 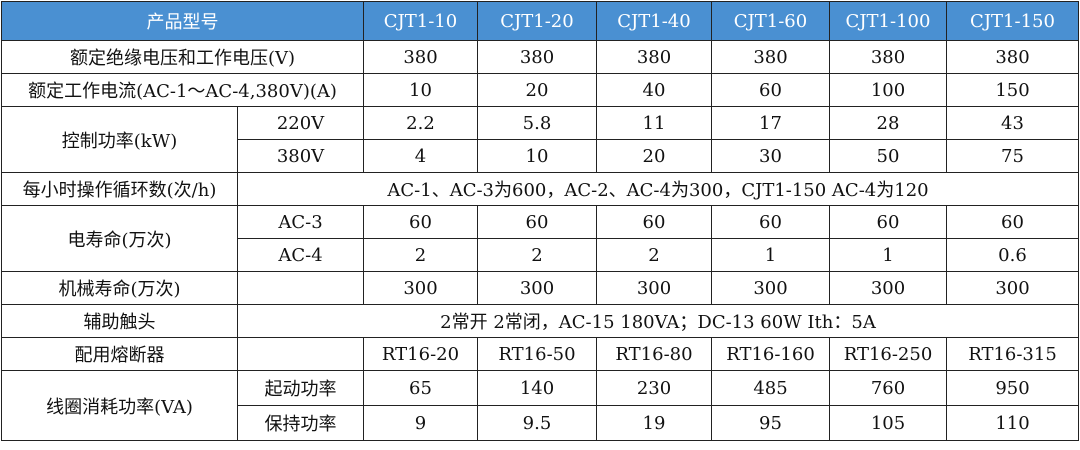 What do you see at coordinates (182, 57) in the screenshot?
I see `row-label: 额定绝缘电压和工作电压(V)` at bounding box center [182, 57].